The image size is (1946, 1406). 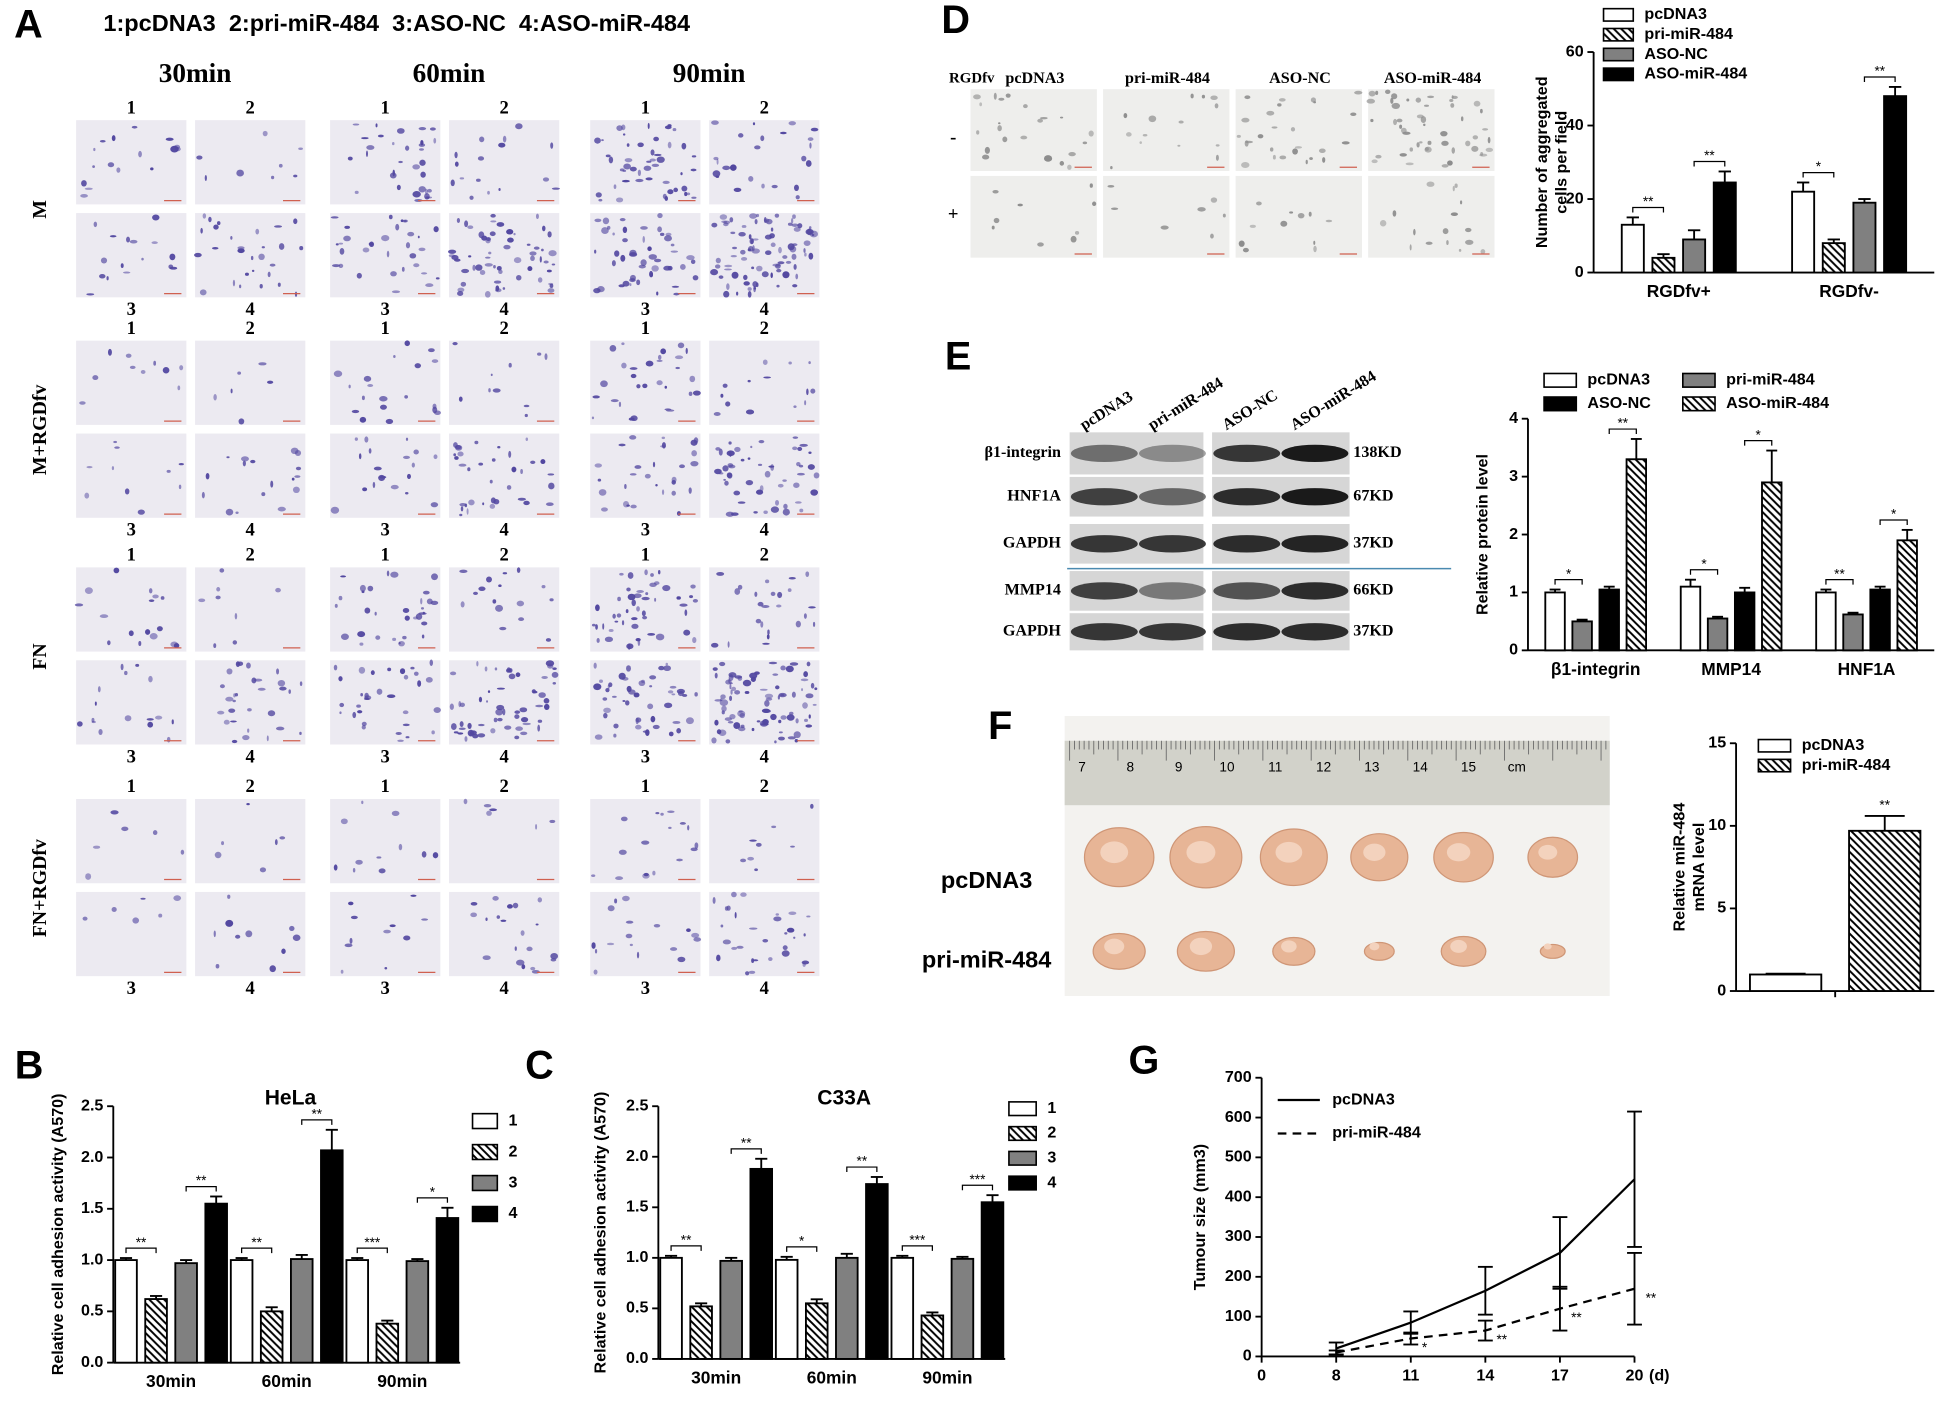 What do you see at coordinates (1247, 591) in the screenshot?
I see `blot-band` at bounding box center [1247, 591].